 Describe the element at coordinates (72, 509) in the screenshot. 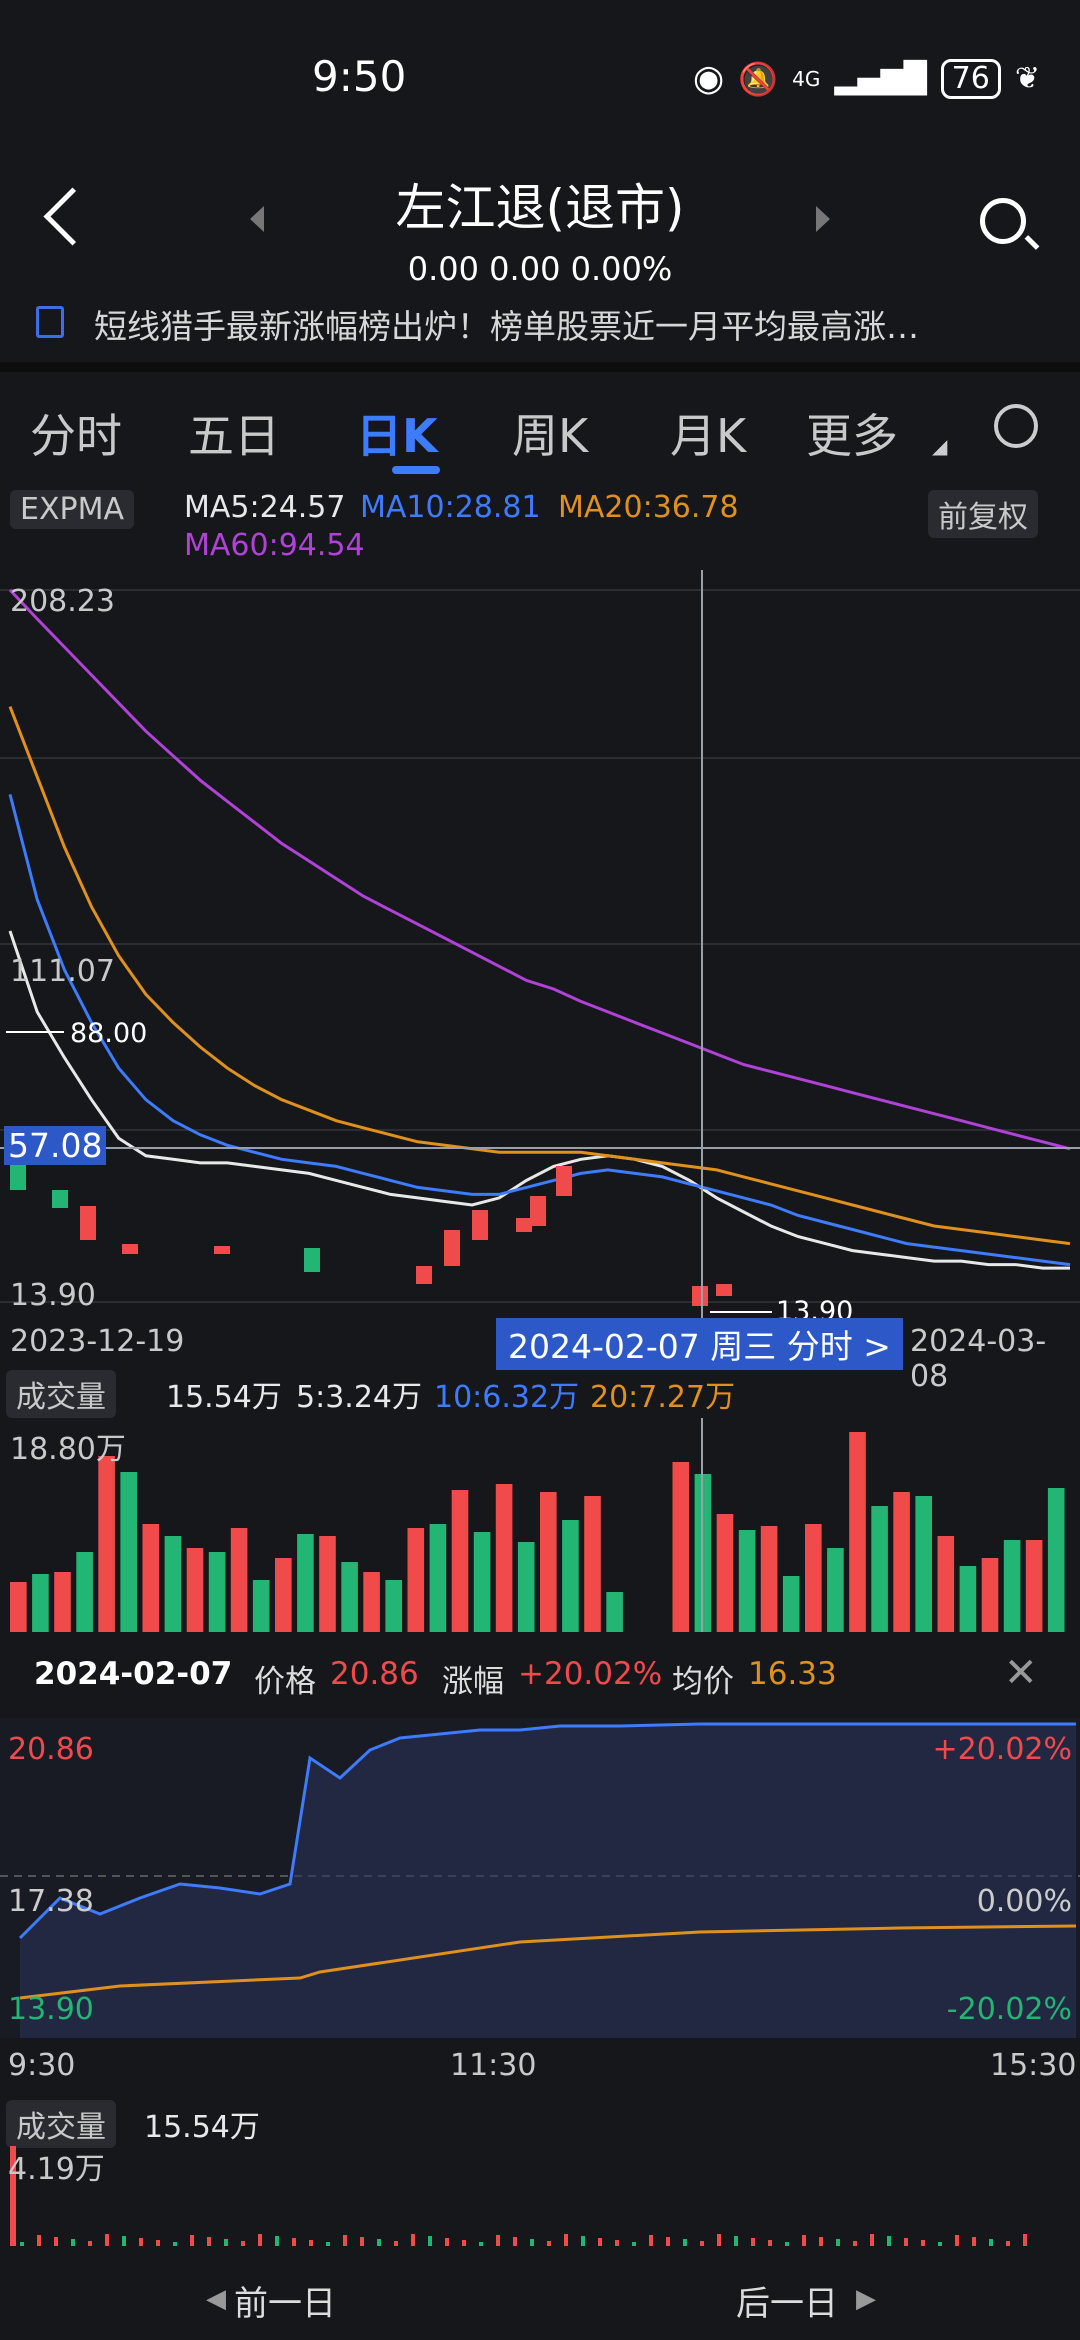

I see `indicator-selector: EXPMA` at that location.